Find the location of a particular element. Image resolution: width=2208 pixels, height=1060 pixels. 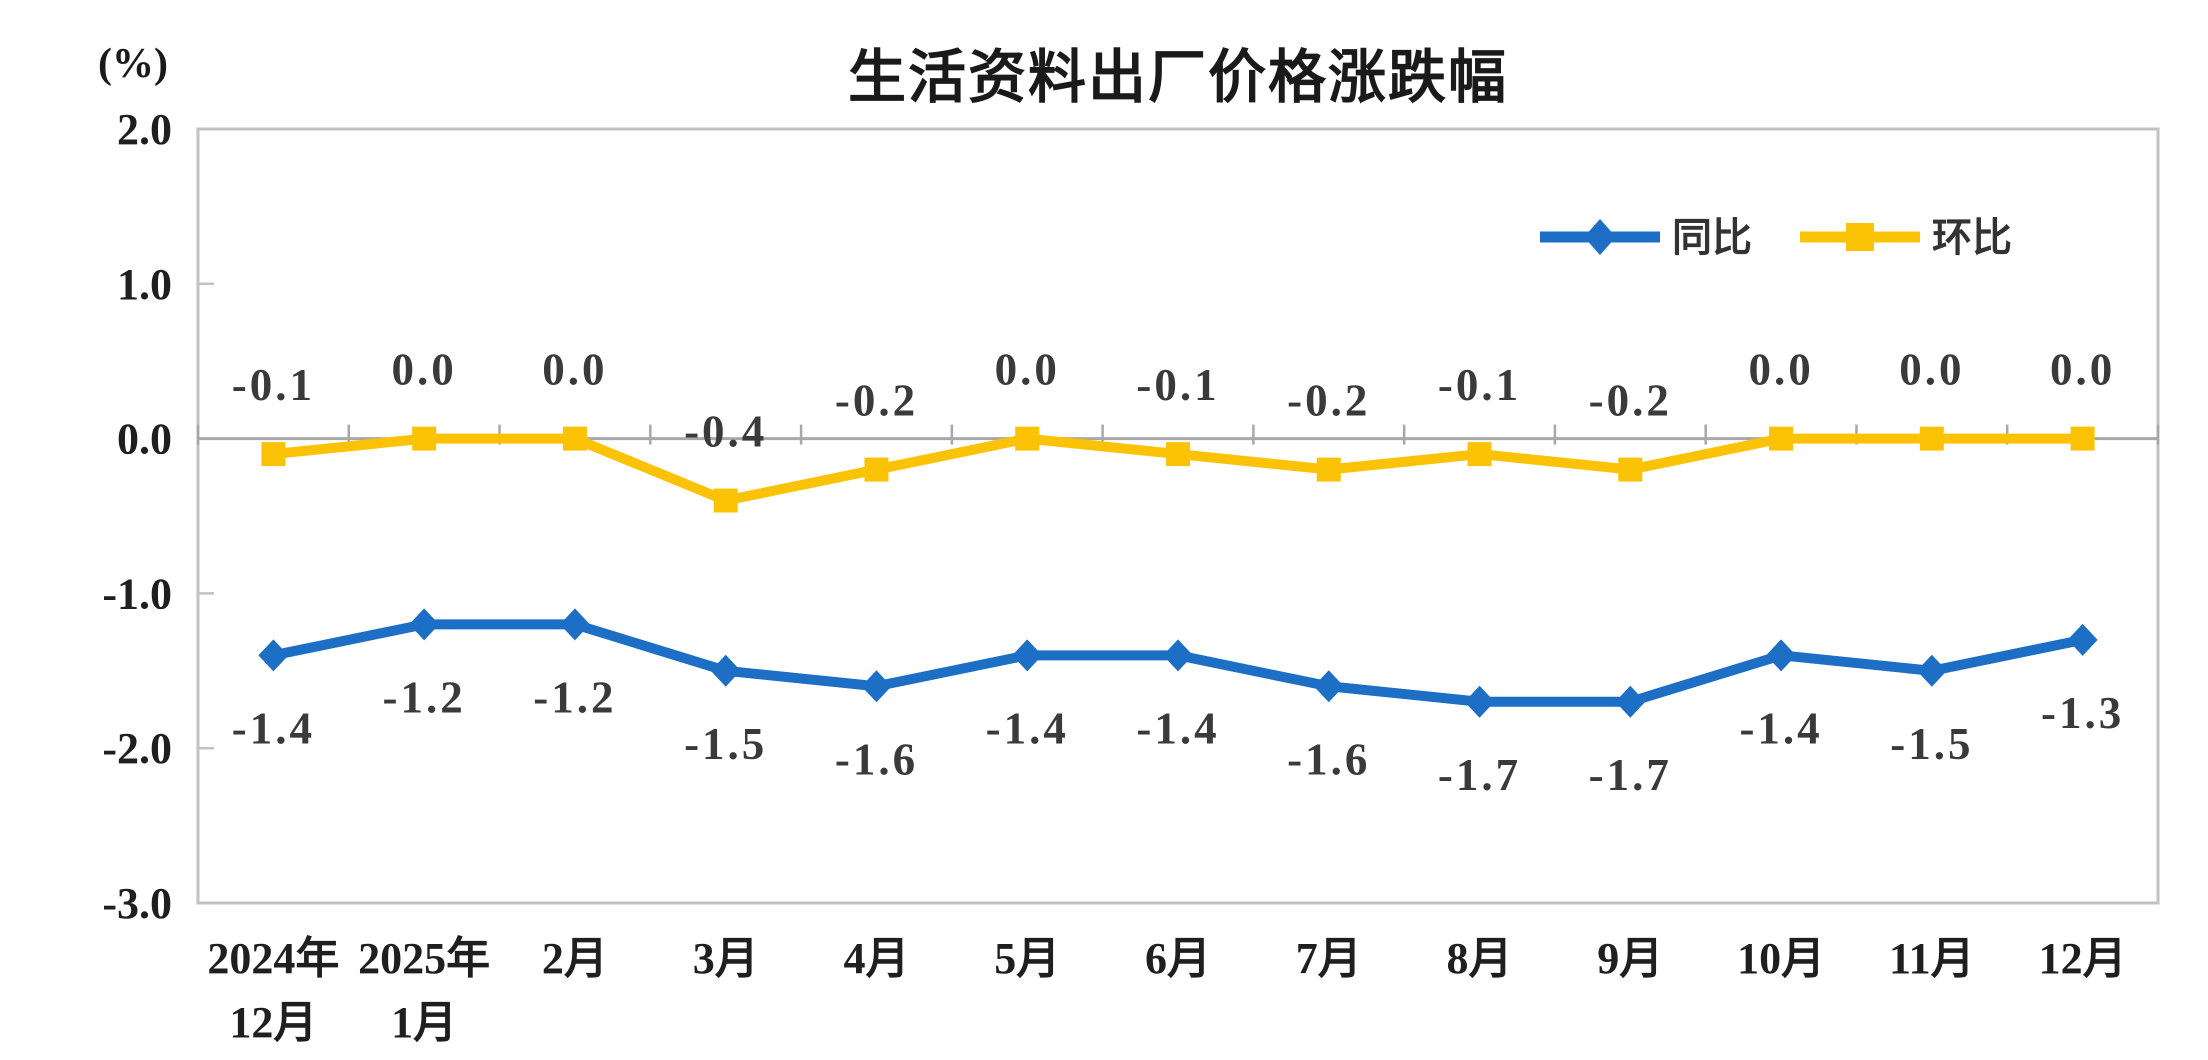

x-axis-label: 4月 is located at coordinates (876, 958).